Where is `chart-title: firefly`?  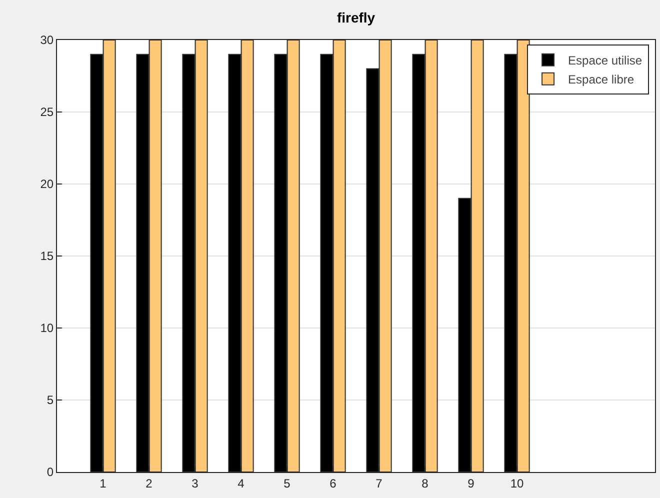 chart-title: firefly is located at coordinates (356, 17).